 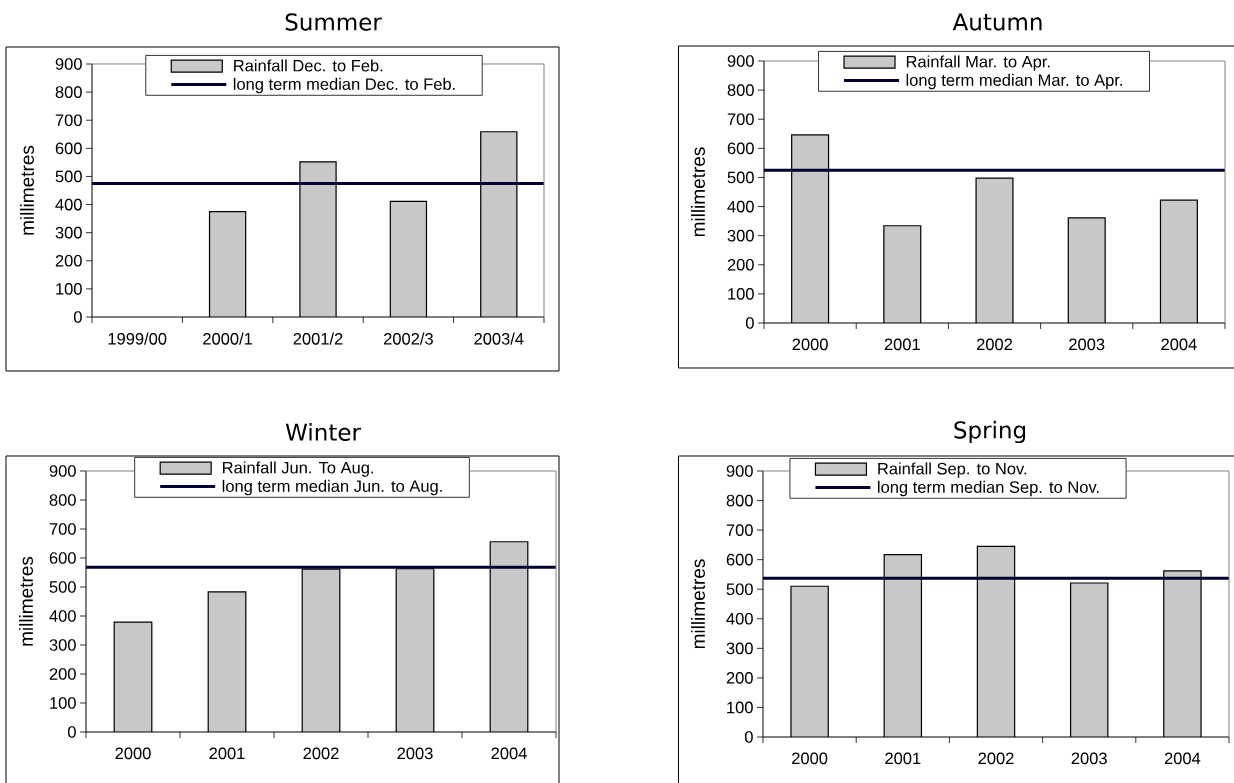 I want to click on chart-title: Winter, so click(x=323, y=432).